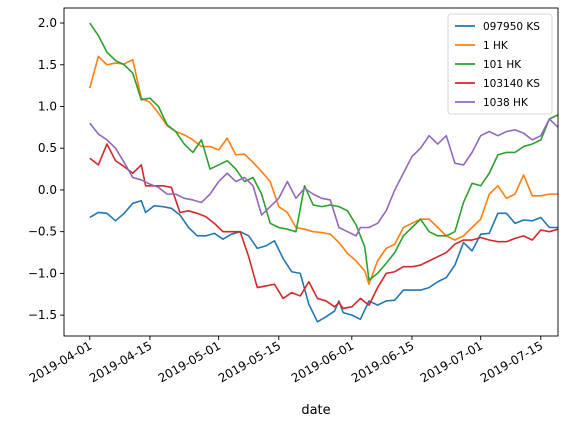  I want to click on y-tick-label-2: −0.5, so click(42, 232).